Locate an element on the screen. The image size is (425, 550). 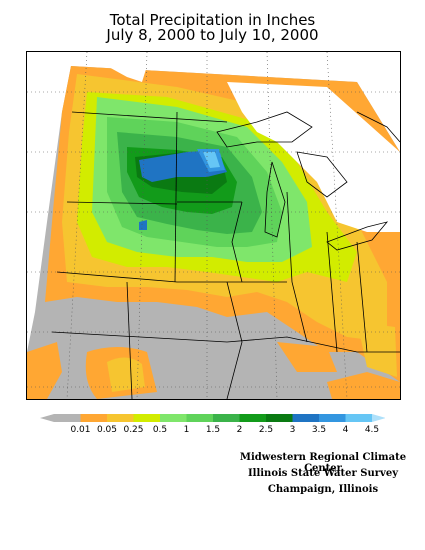
orange-patch-east is located at coordinates (307, 357).